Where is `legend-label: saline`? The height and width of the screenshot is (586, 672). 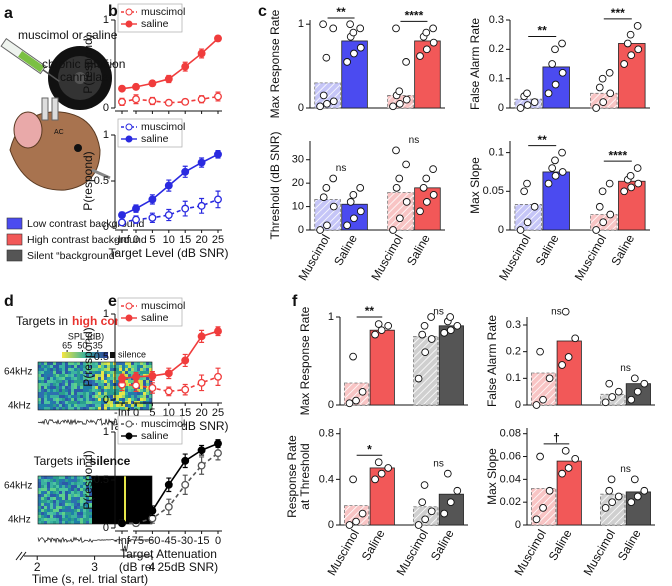 legend-label: saline is located at coordinates (155, 139).